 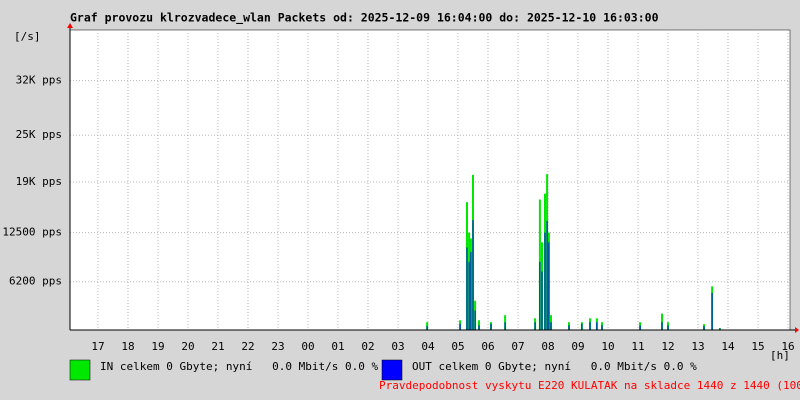 I want to click on x-arrow, so click(x=797, y=330).